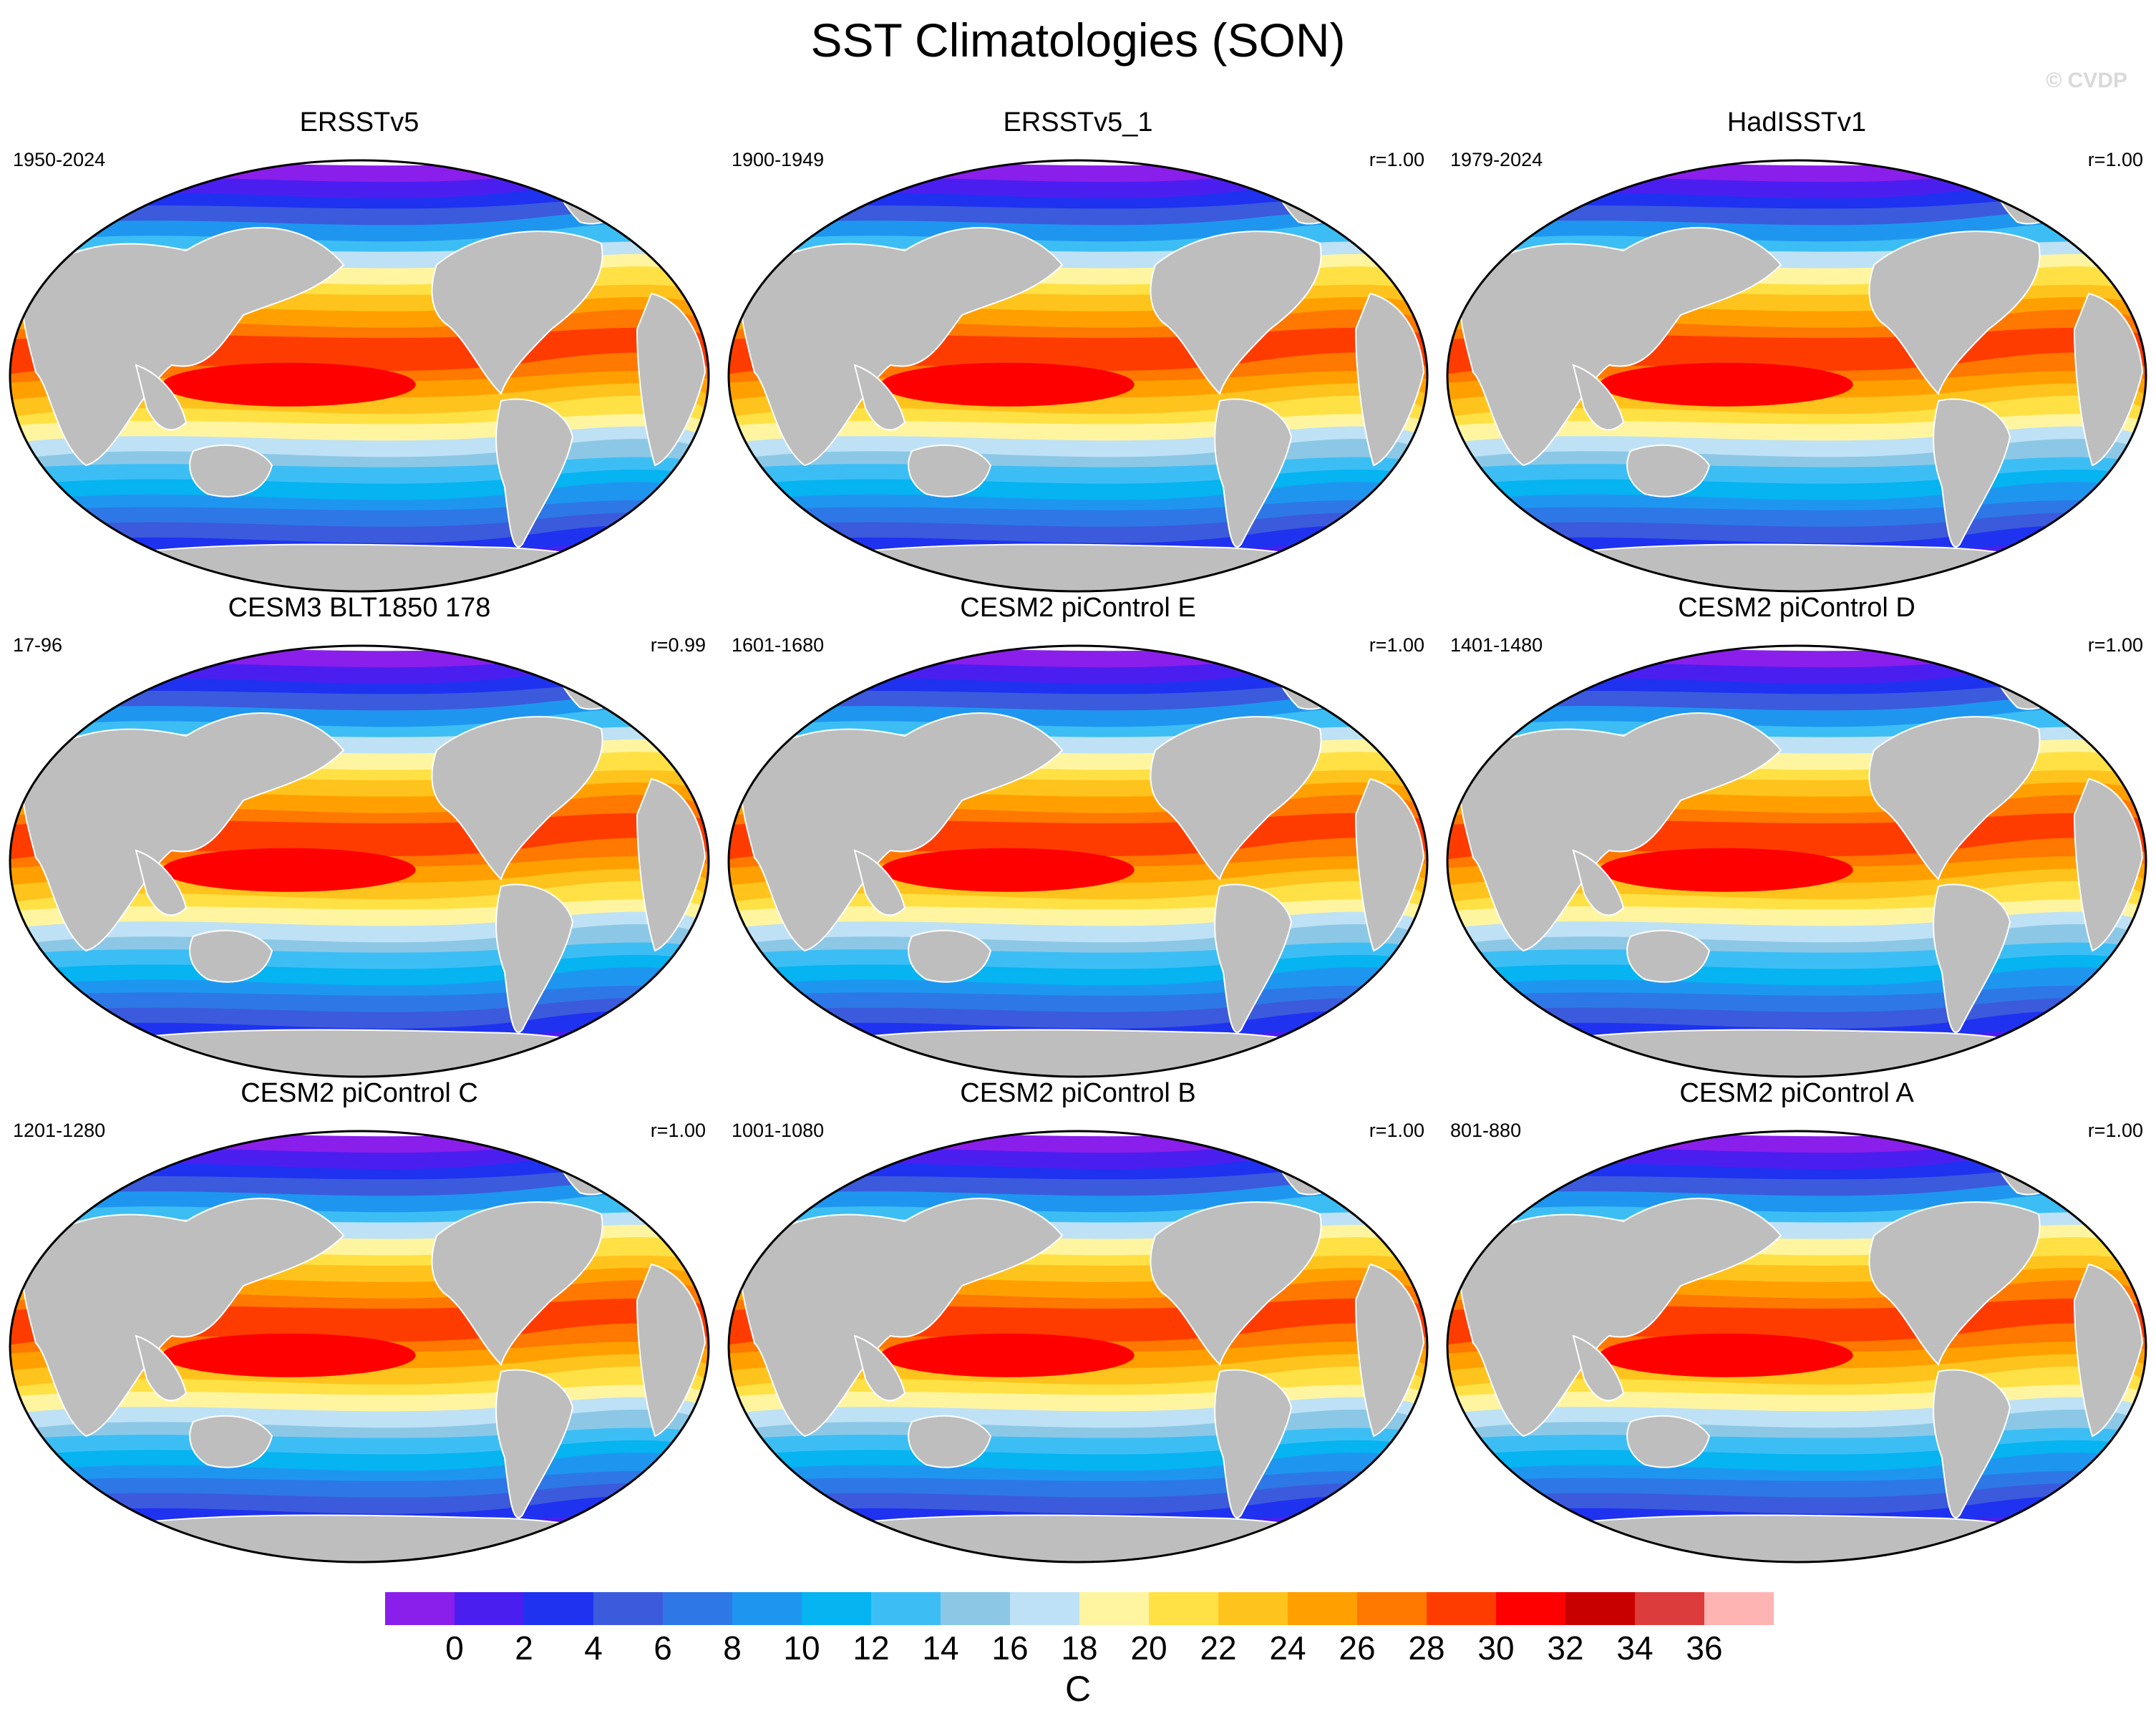 The image size is (2156, 1721). Describe the element at coordinates (60, 160) in the screenshot. I see `panel-period: 1950-2024` at that location.